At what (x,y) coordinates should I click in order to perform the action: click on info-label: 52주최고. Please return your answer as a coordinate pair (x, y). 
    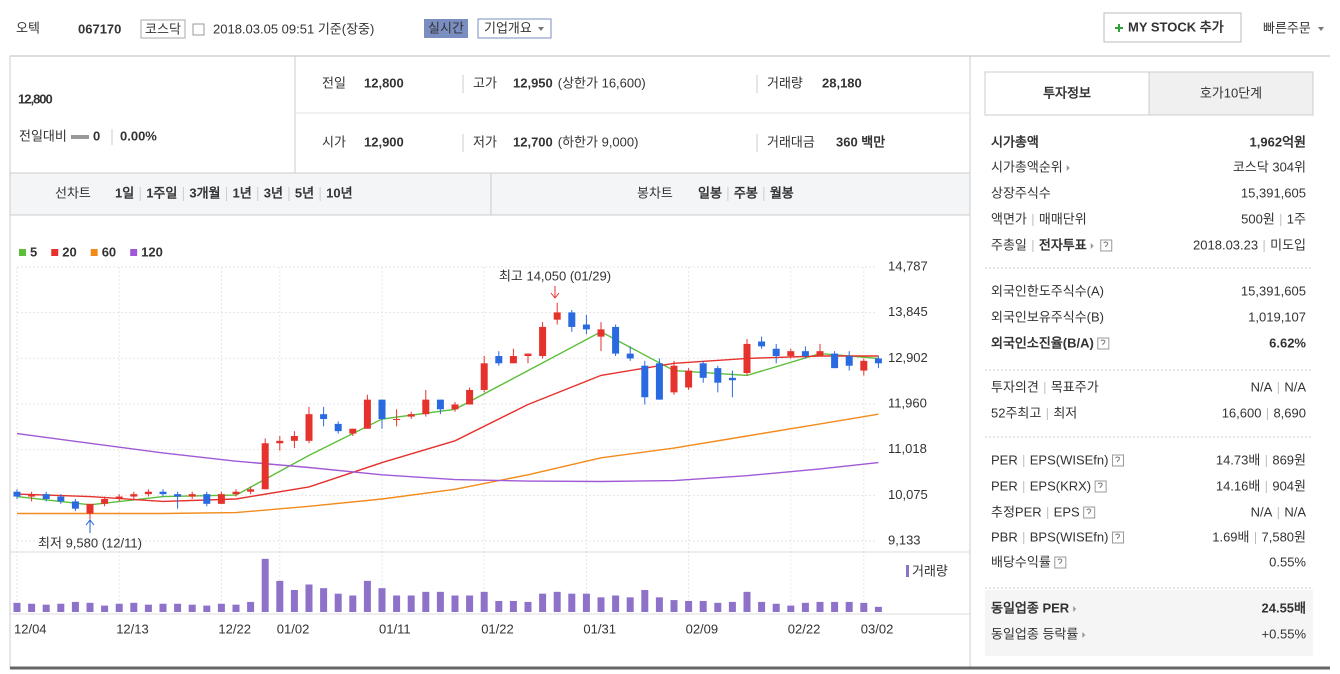
    Looking at the image, I should click on (1016, 412).